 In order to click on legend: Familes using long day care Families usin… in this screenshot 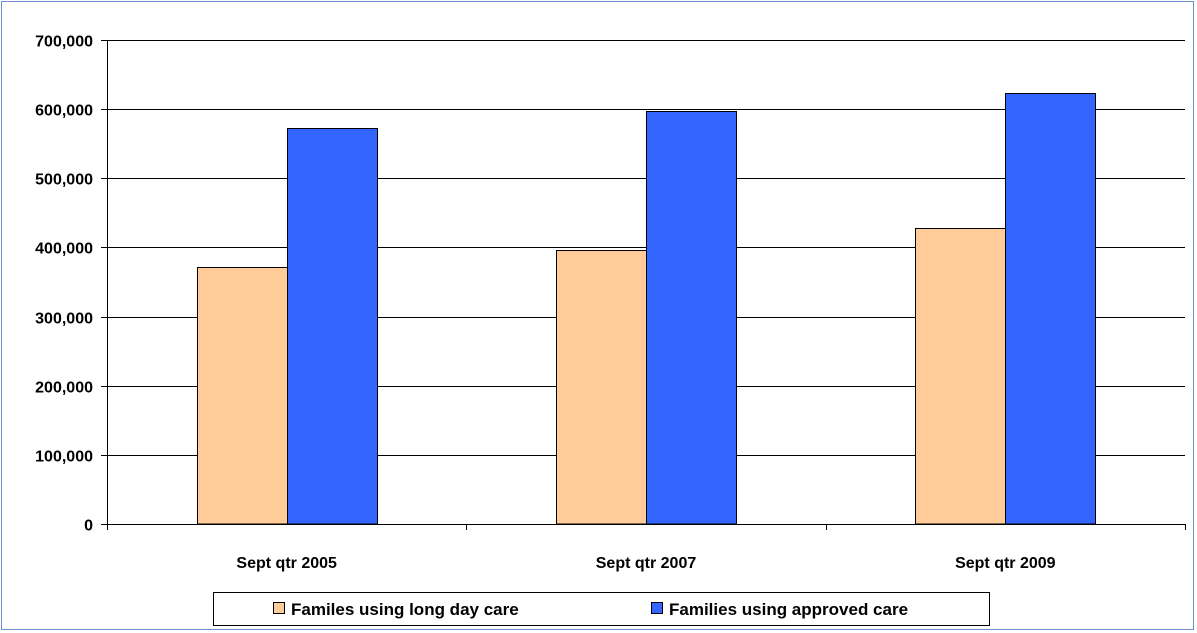, I will do `click(601, 609)`.